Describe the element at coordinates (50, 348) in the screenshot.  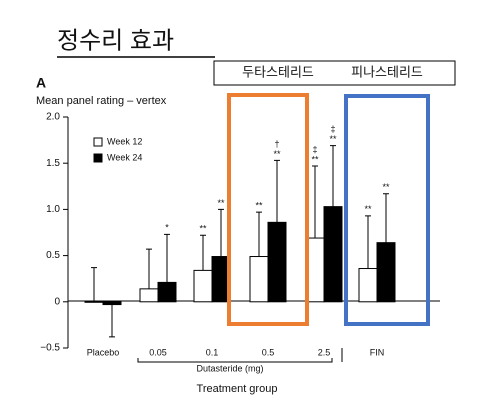
I see `y-tick-label: −0.5` at that location.